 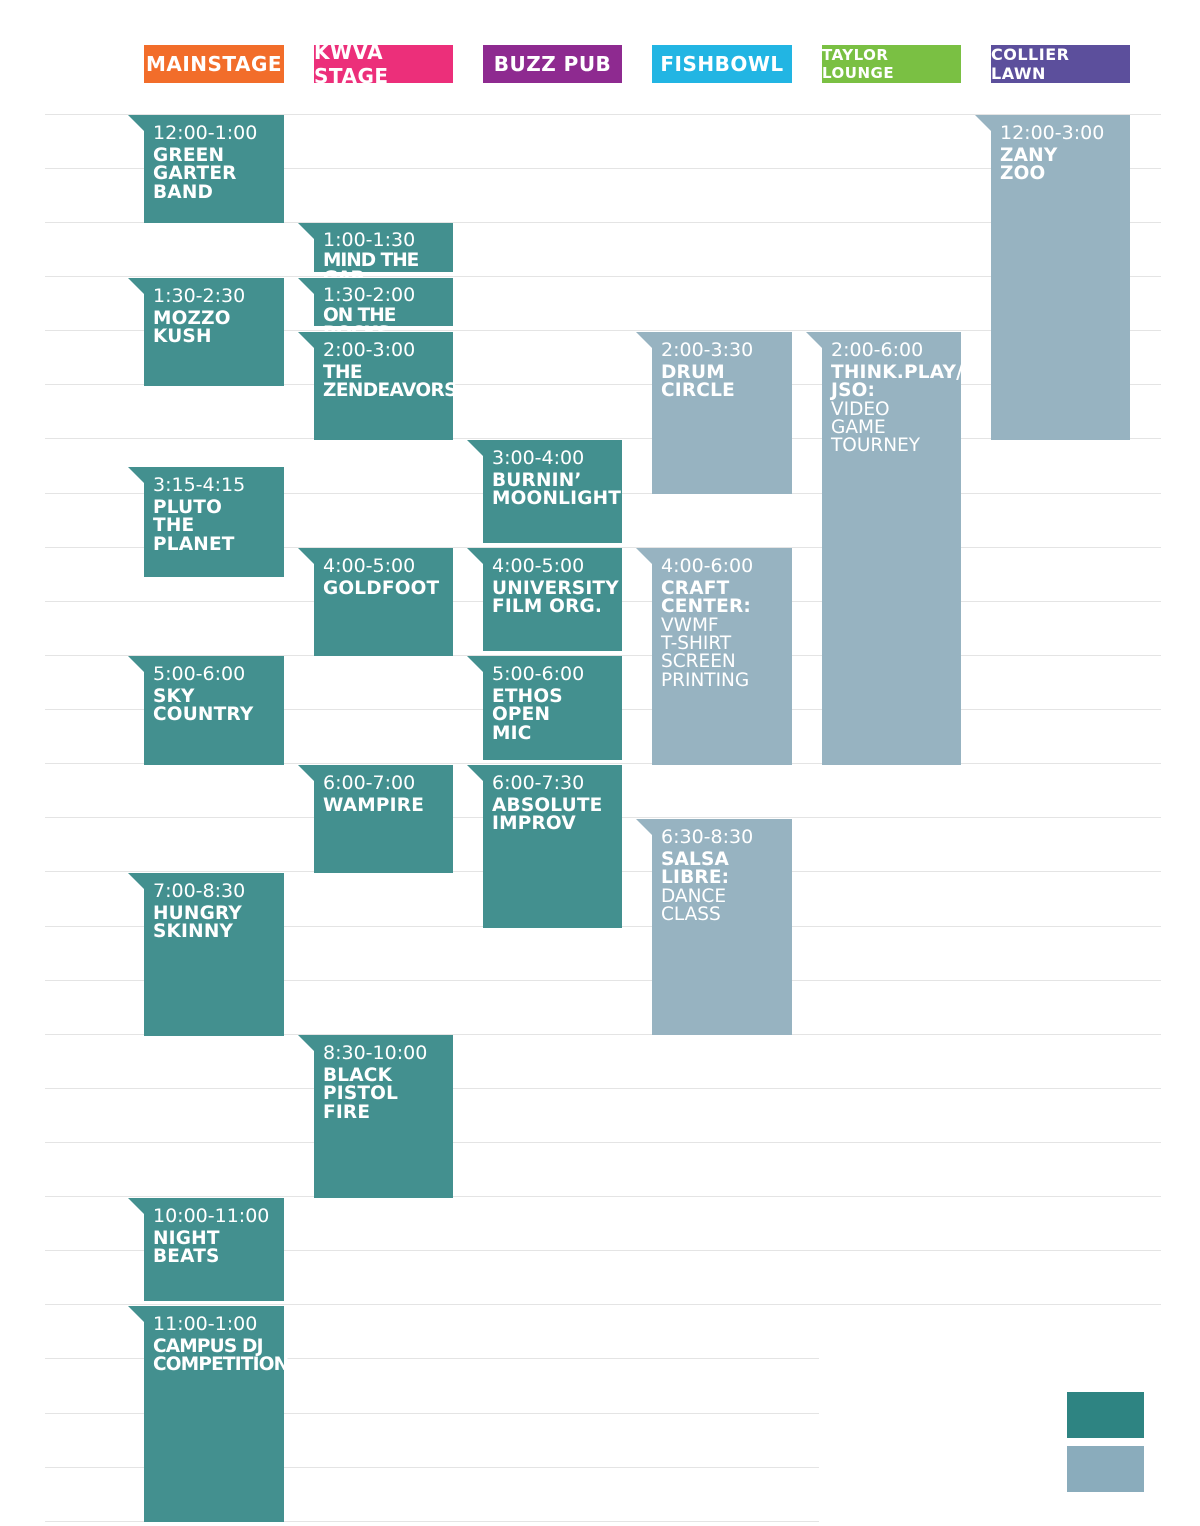 I want to click on stage-header-fishbowl: FISHBOWL, so click(x=722, y=64).